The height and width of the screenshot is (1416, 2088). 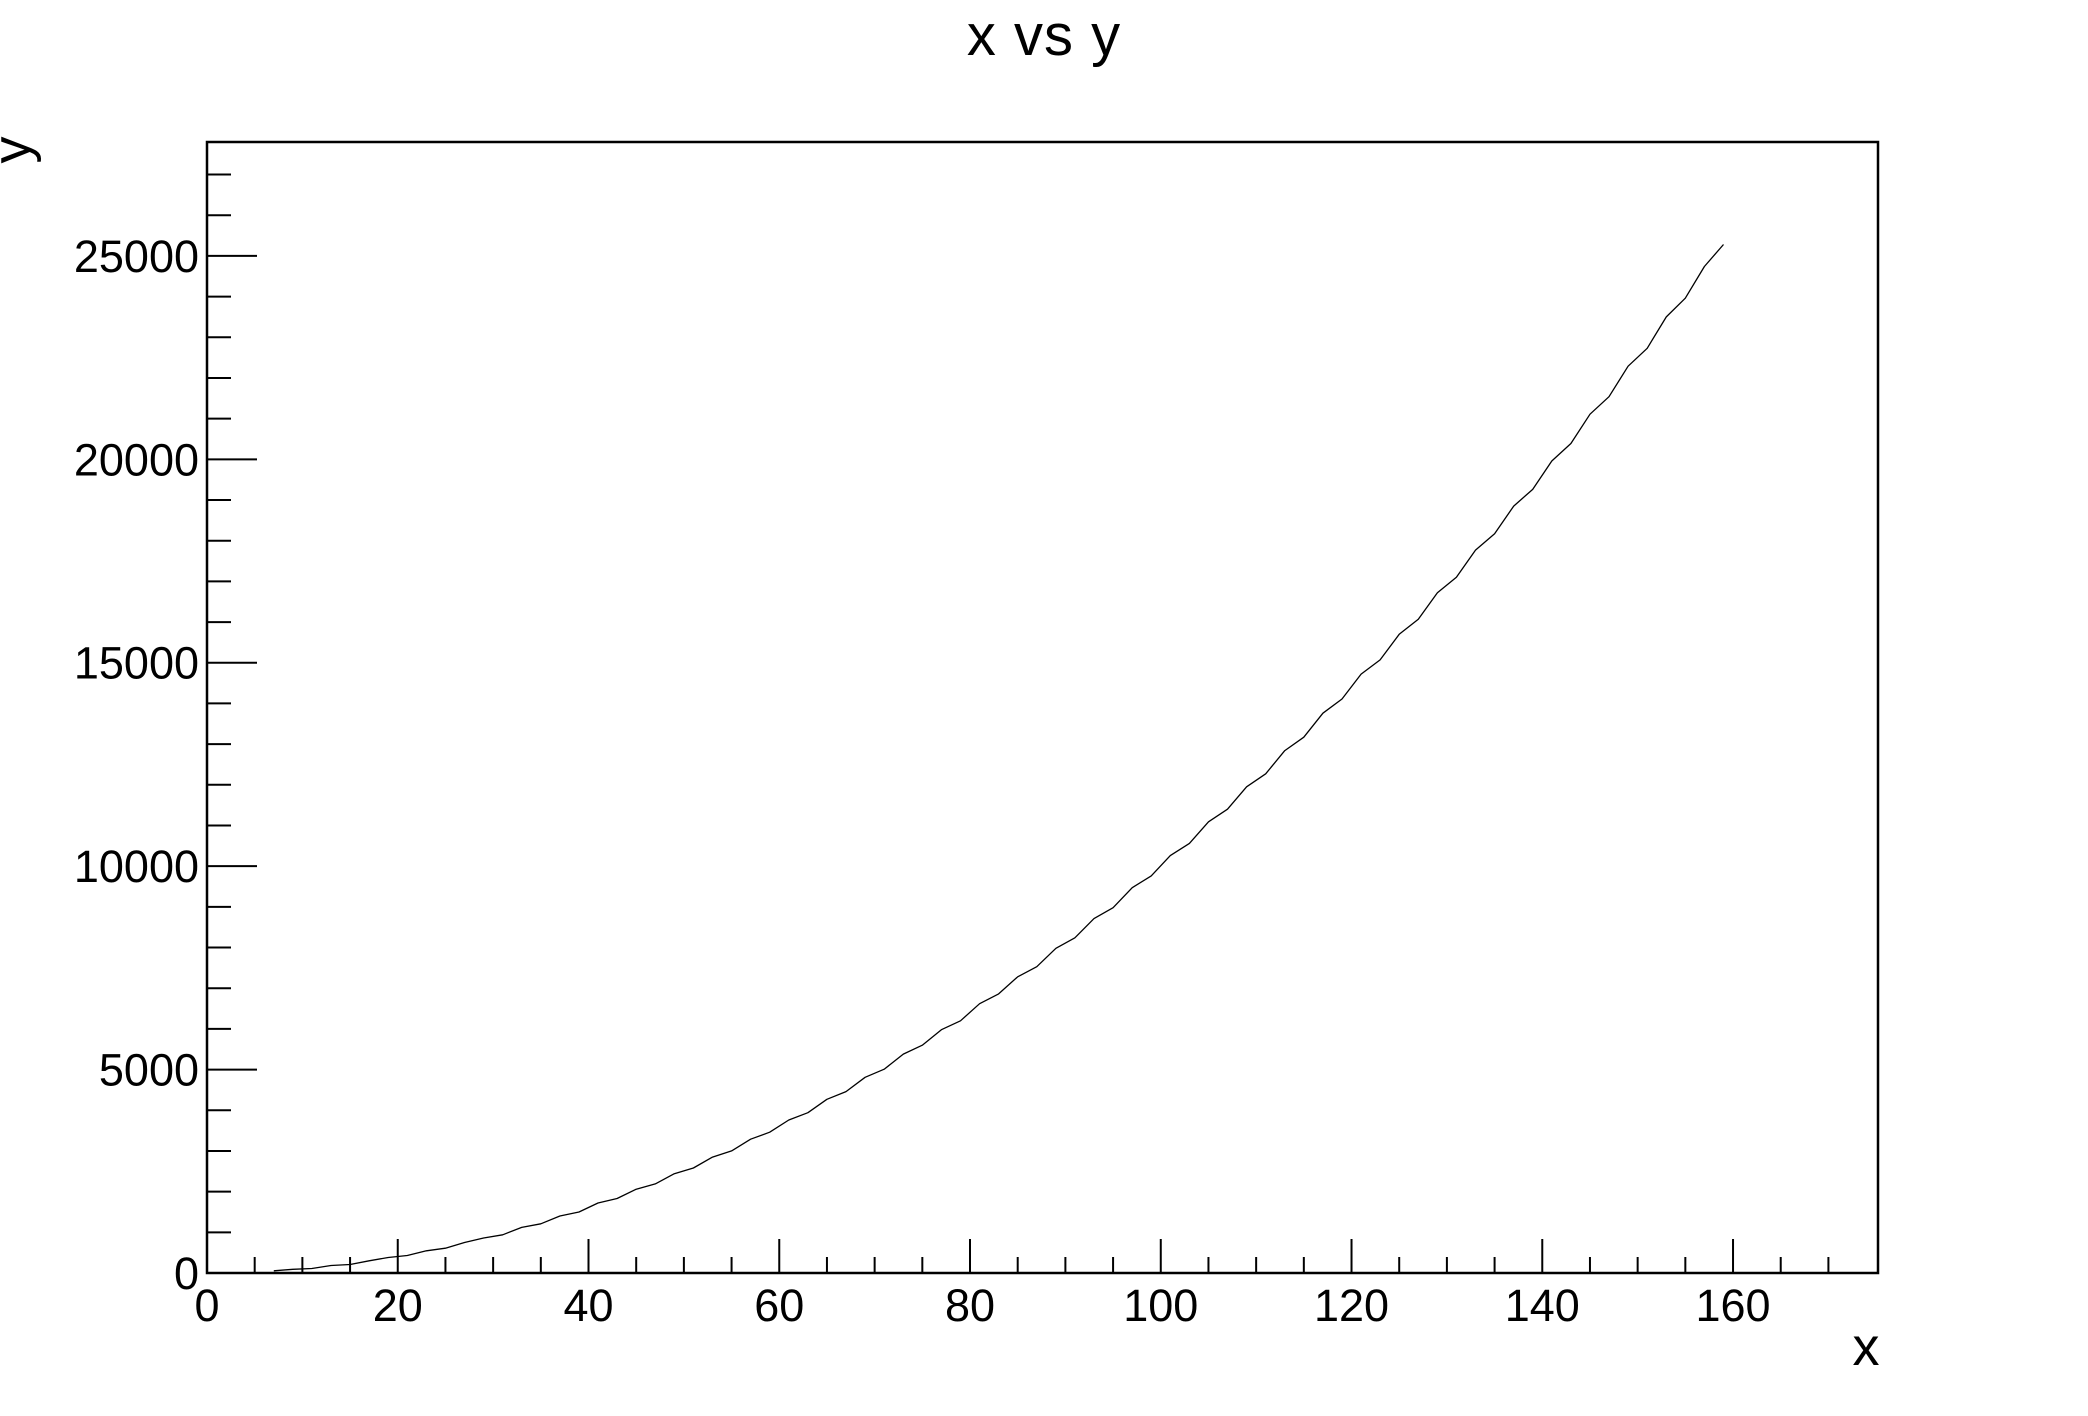 What do you see at coordinates (136, 866) in the screenshot?
I see `y-tick-label: 10000` at bounding box center [136, 866].